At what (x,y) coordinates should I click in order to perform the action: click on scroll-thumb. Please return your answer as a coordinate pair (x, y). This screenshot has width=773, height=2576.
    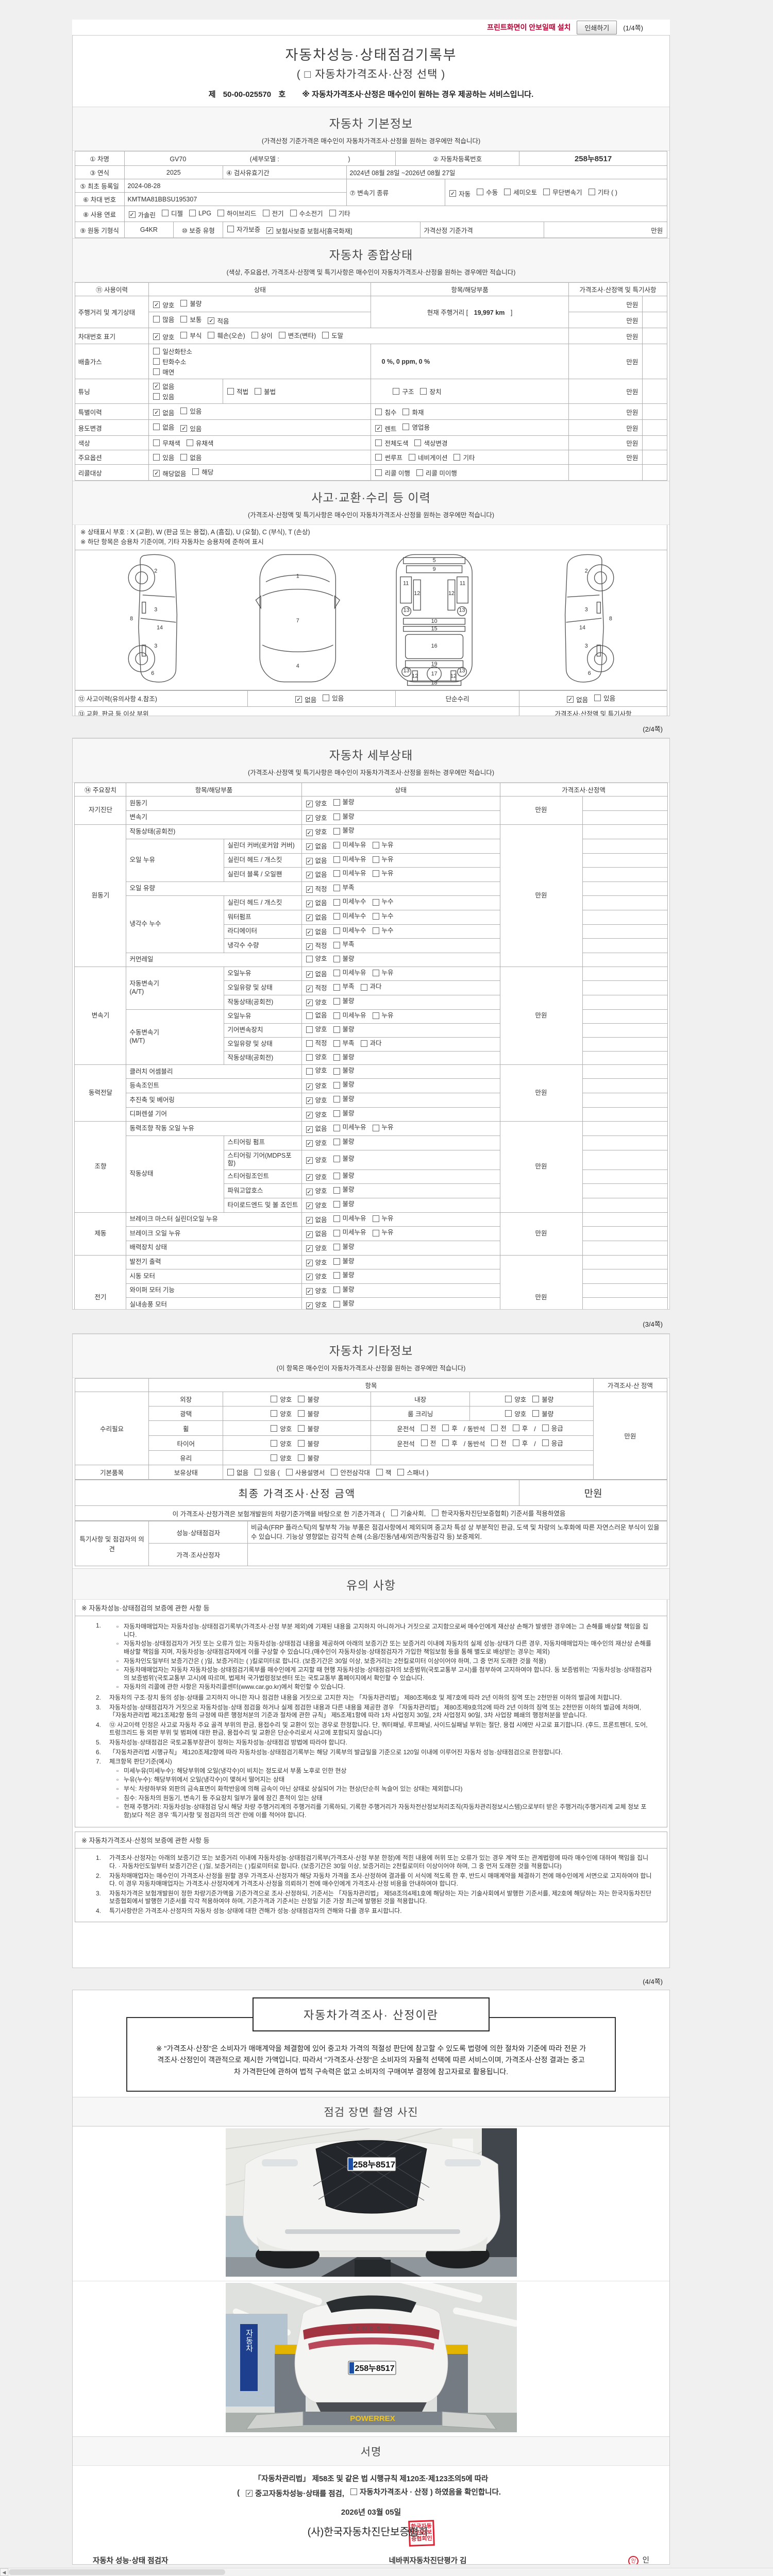
    Looking at the image, I should click on (117, 2572).